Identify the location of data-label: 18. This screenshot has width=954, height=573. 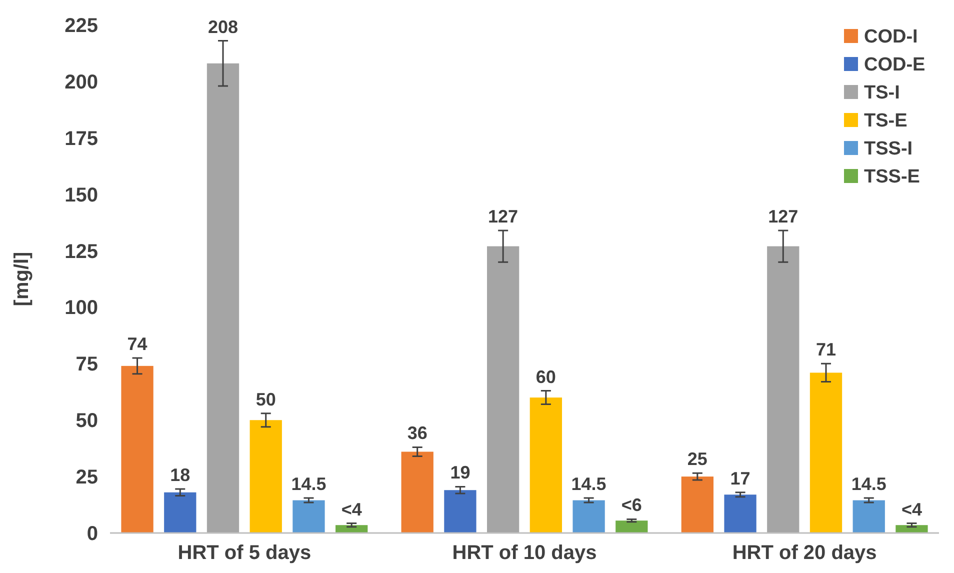
(180, 474).